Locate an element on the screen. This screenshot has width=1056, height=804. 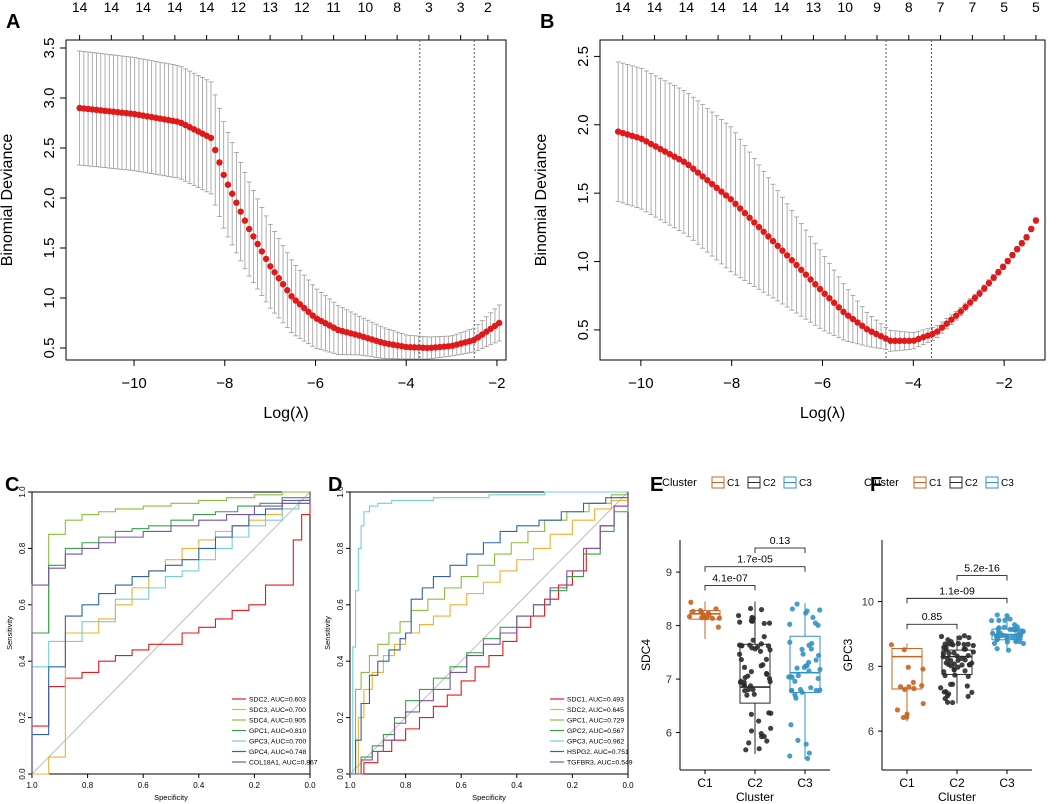
y-tick-label: 0.8 is located at coordinates (340, 548).